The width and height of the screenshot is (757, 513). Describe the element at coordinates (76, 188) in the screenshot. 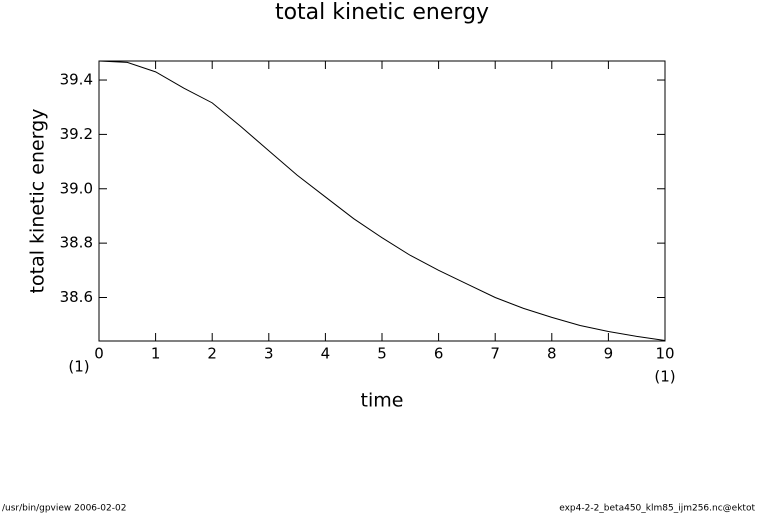

I see `y-tick-label: 39.0` at that location.